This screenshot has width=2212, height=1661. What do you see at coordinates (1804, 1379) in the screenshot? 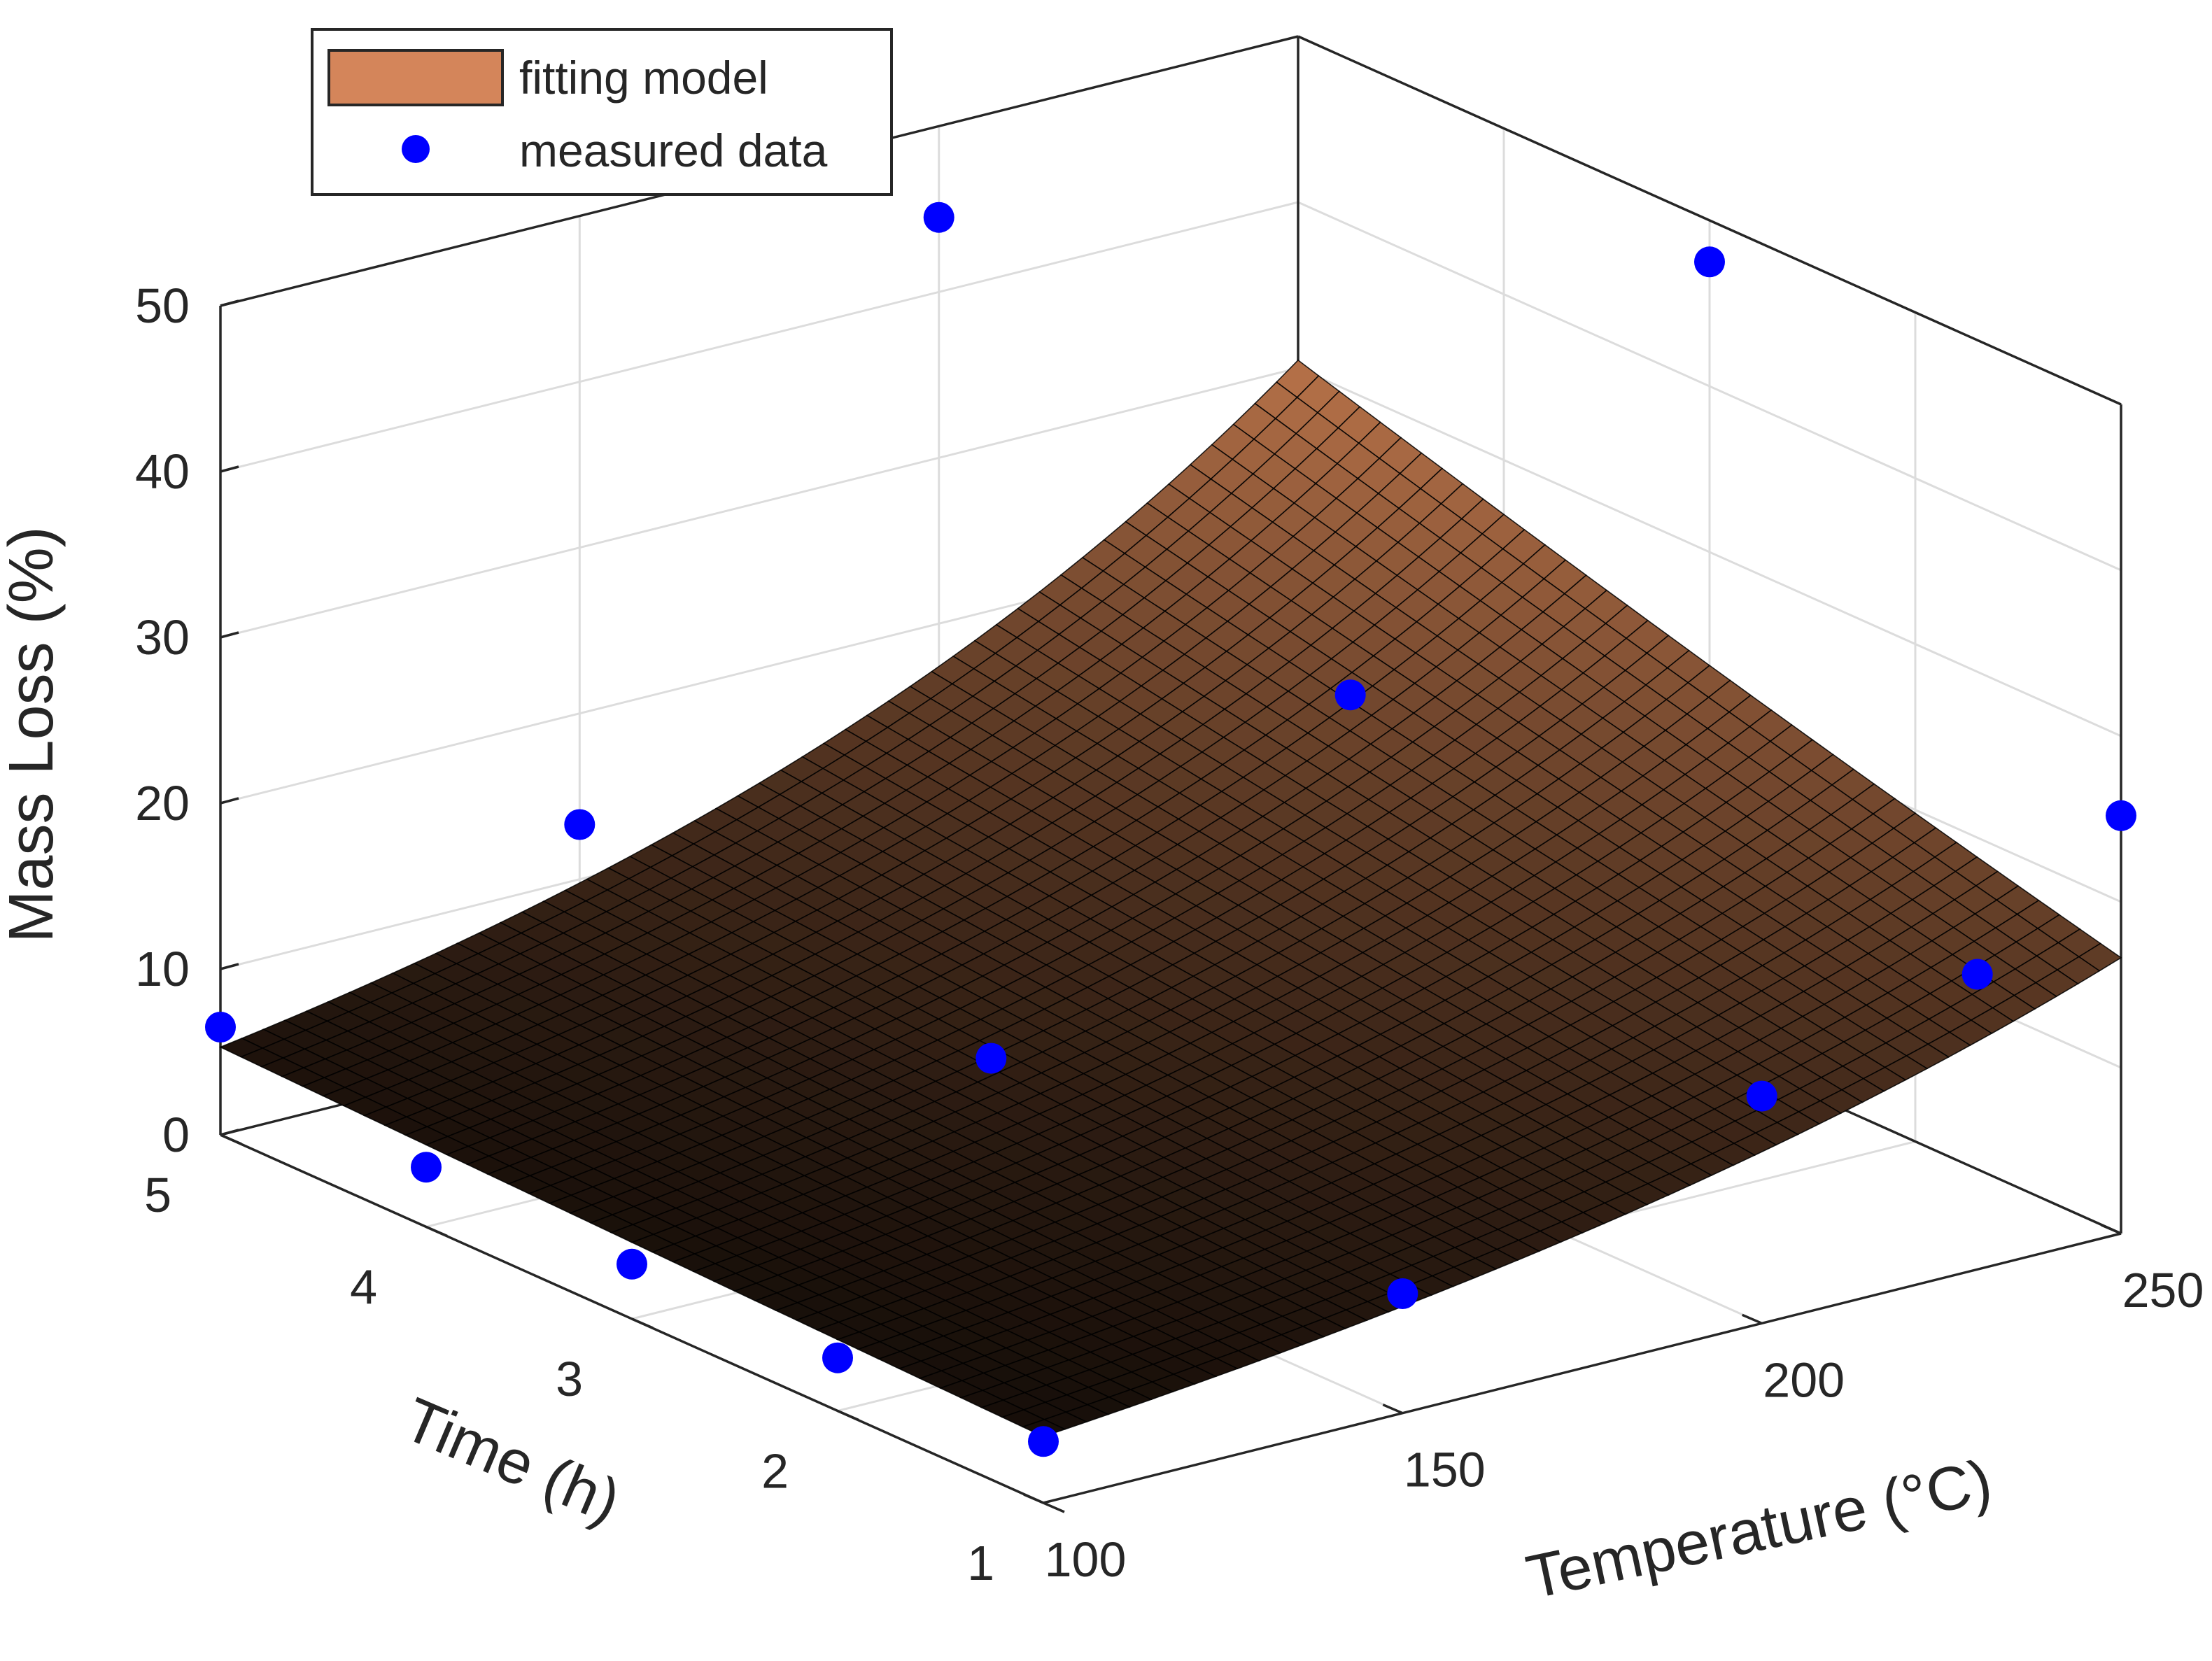
I see `x-tick-label: 200` at bounding box center [1804, 1379].